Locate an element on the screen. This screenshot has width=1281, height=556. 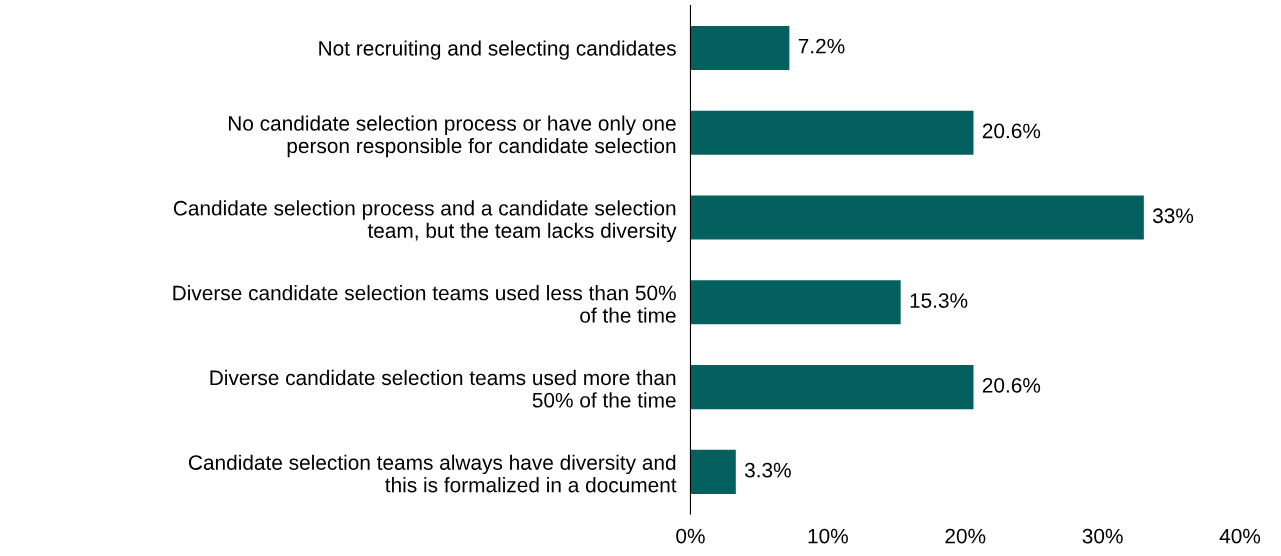
y-tick-label: Candidate selection teams always have diversity and this is formalized in a document is located at coordinates (432, 473).